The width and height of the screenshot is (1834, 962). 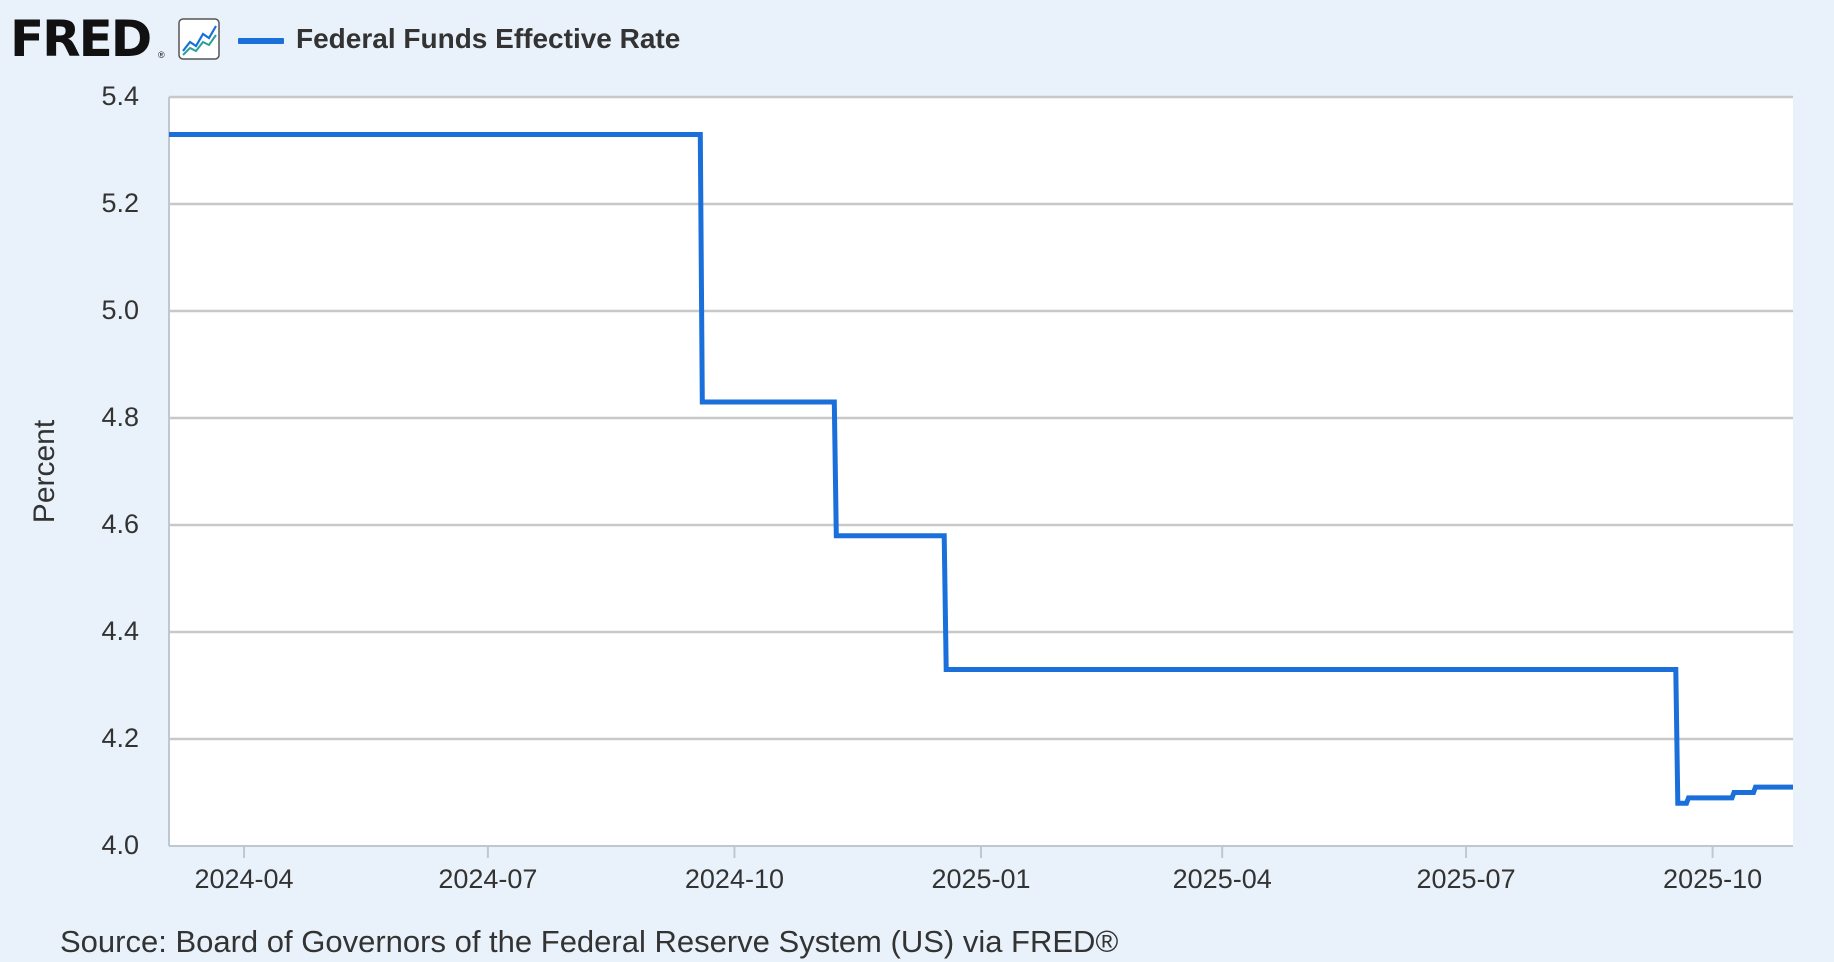 What do you see at coordinates (120, 310) in the screenshot?
I see `y-tick-label: 5.0` at bounding box center [120, 310].